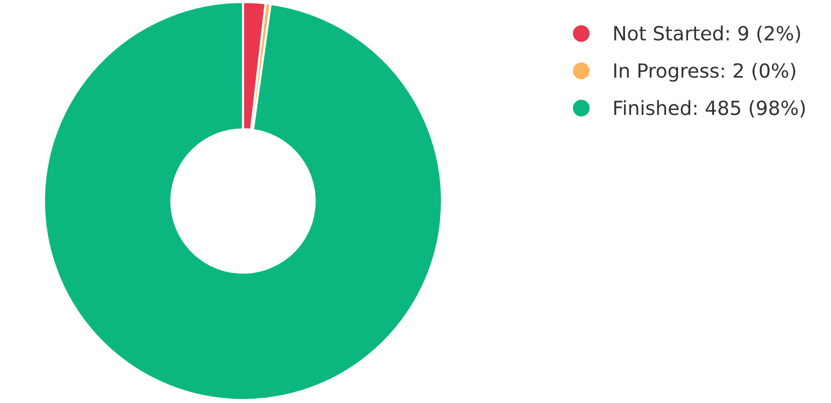  What do you see at coordinates (709, 109) in the screenshot?
I see `legend-label: Finished: 485 (98%)` at bounding box center [709, 109].